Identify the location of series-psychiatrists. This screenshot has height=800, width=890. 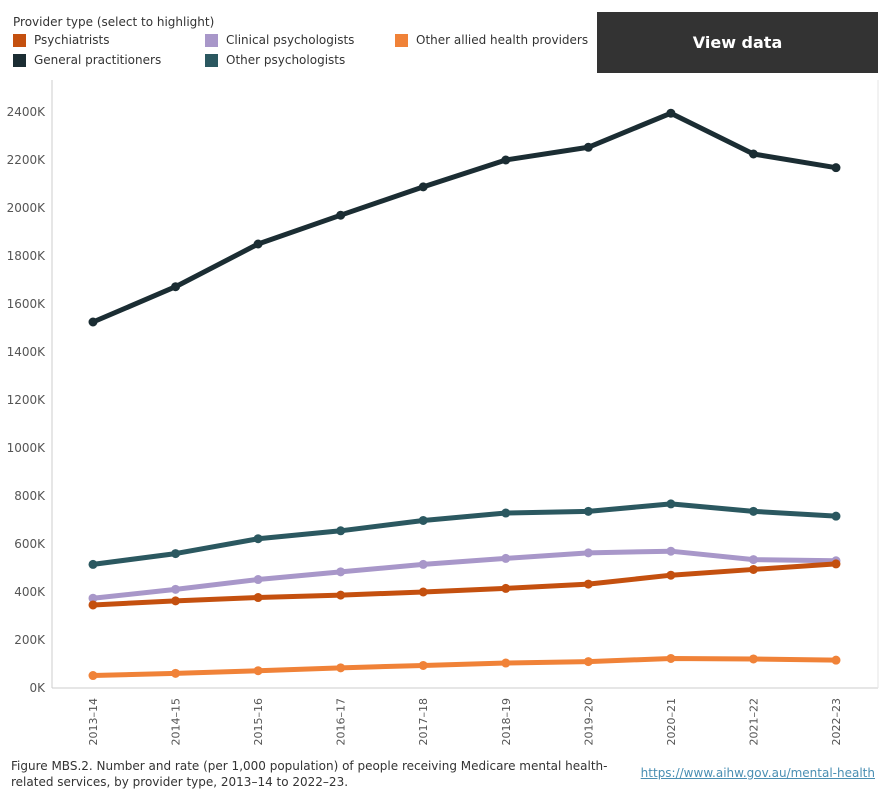
(464, 584).